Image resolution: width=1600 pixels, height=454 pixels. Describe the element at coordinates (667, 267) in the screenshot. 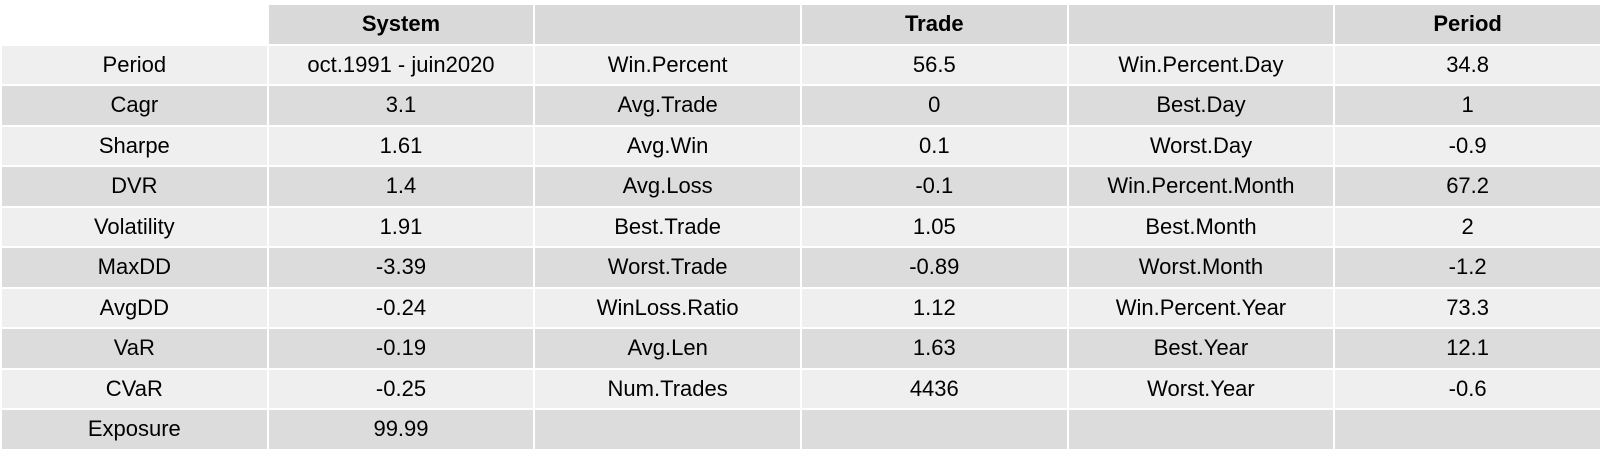

I see `table-cell: Worst.Trade` at that location.